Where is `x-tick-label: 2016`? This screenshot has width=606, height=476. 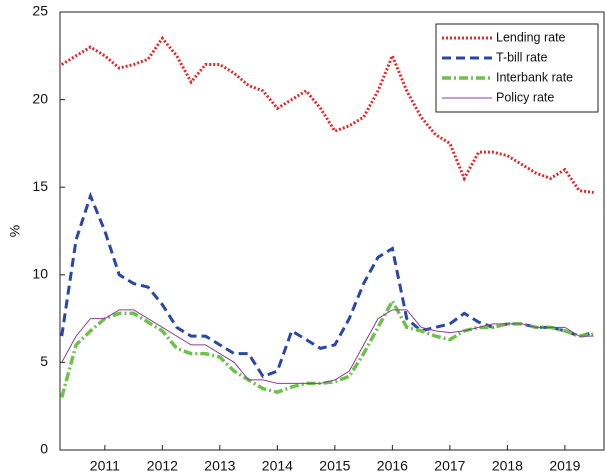
x-tick-label: 2016 is located at coordinates (392, 466).